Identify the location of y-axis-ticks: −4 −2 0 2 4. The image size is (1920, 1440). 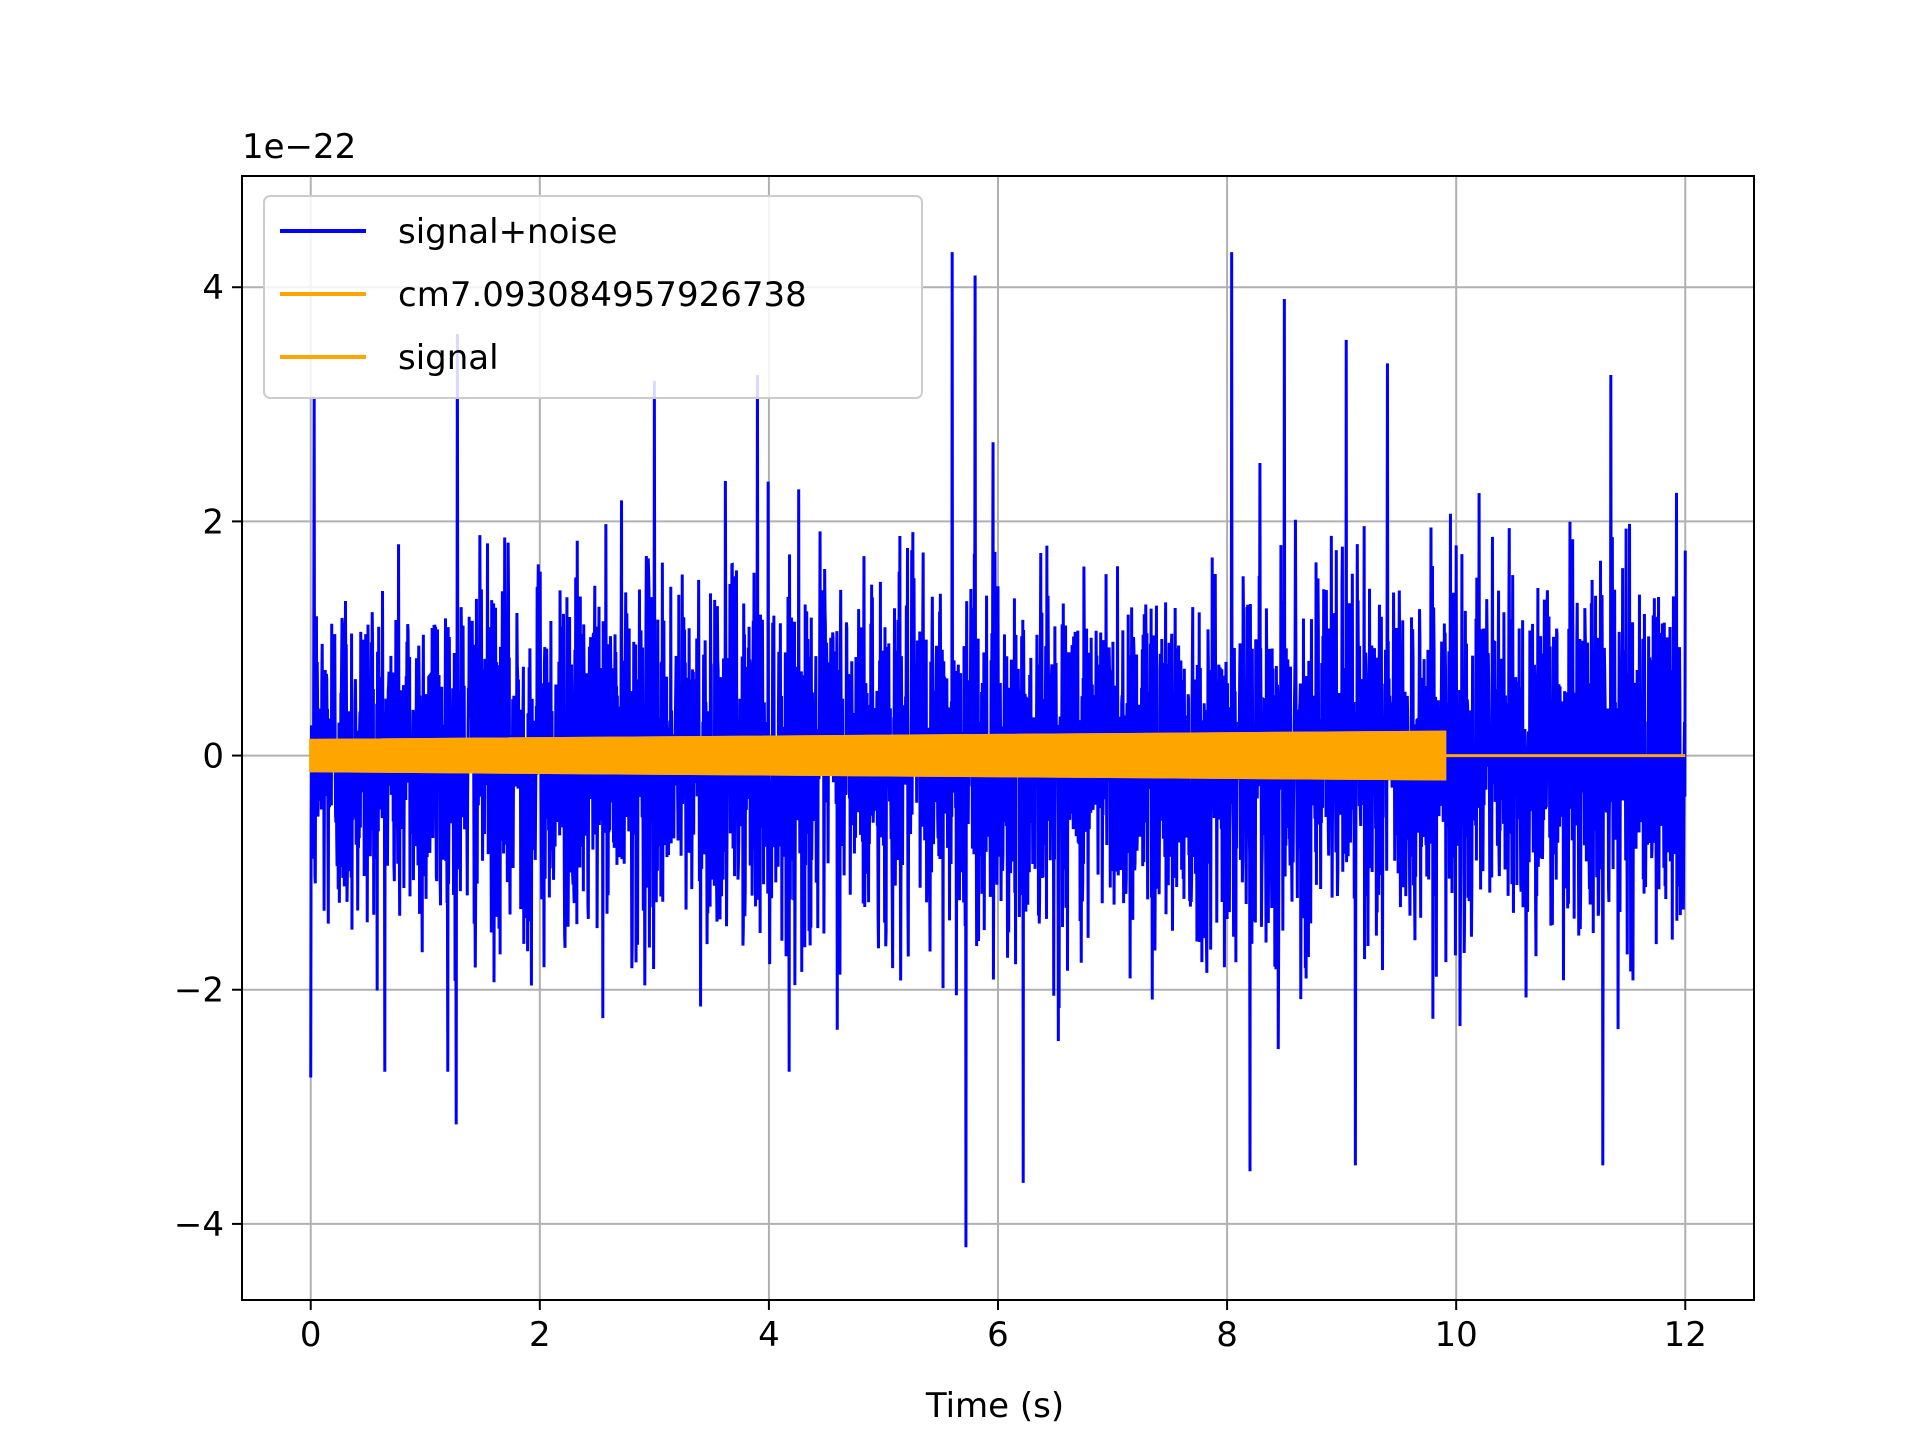
(208, 756).